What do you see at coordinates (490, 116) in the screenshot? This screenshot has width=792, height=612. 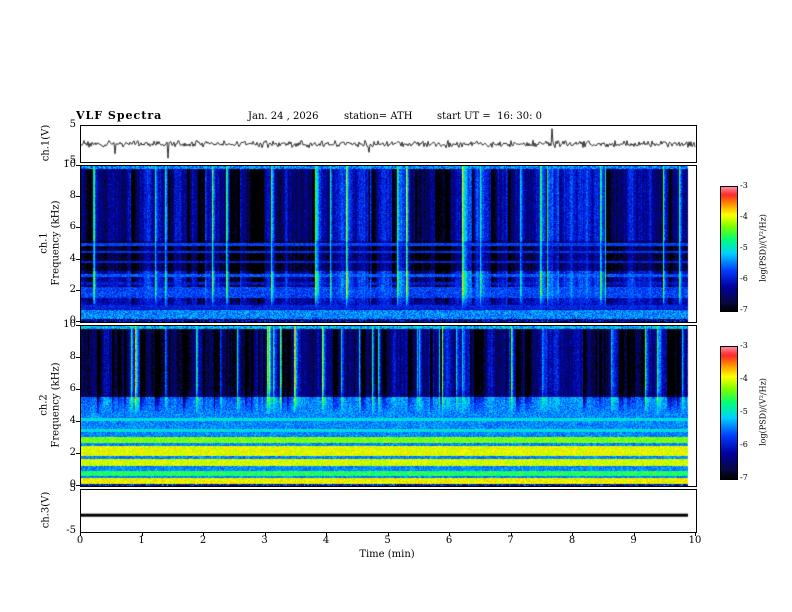 I see `start-ut-label: start UT = 16: 30: 0` at bounding box center [490, 116].